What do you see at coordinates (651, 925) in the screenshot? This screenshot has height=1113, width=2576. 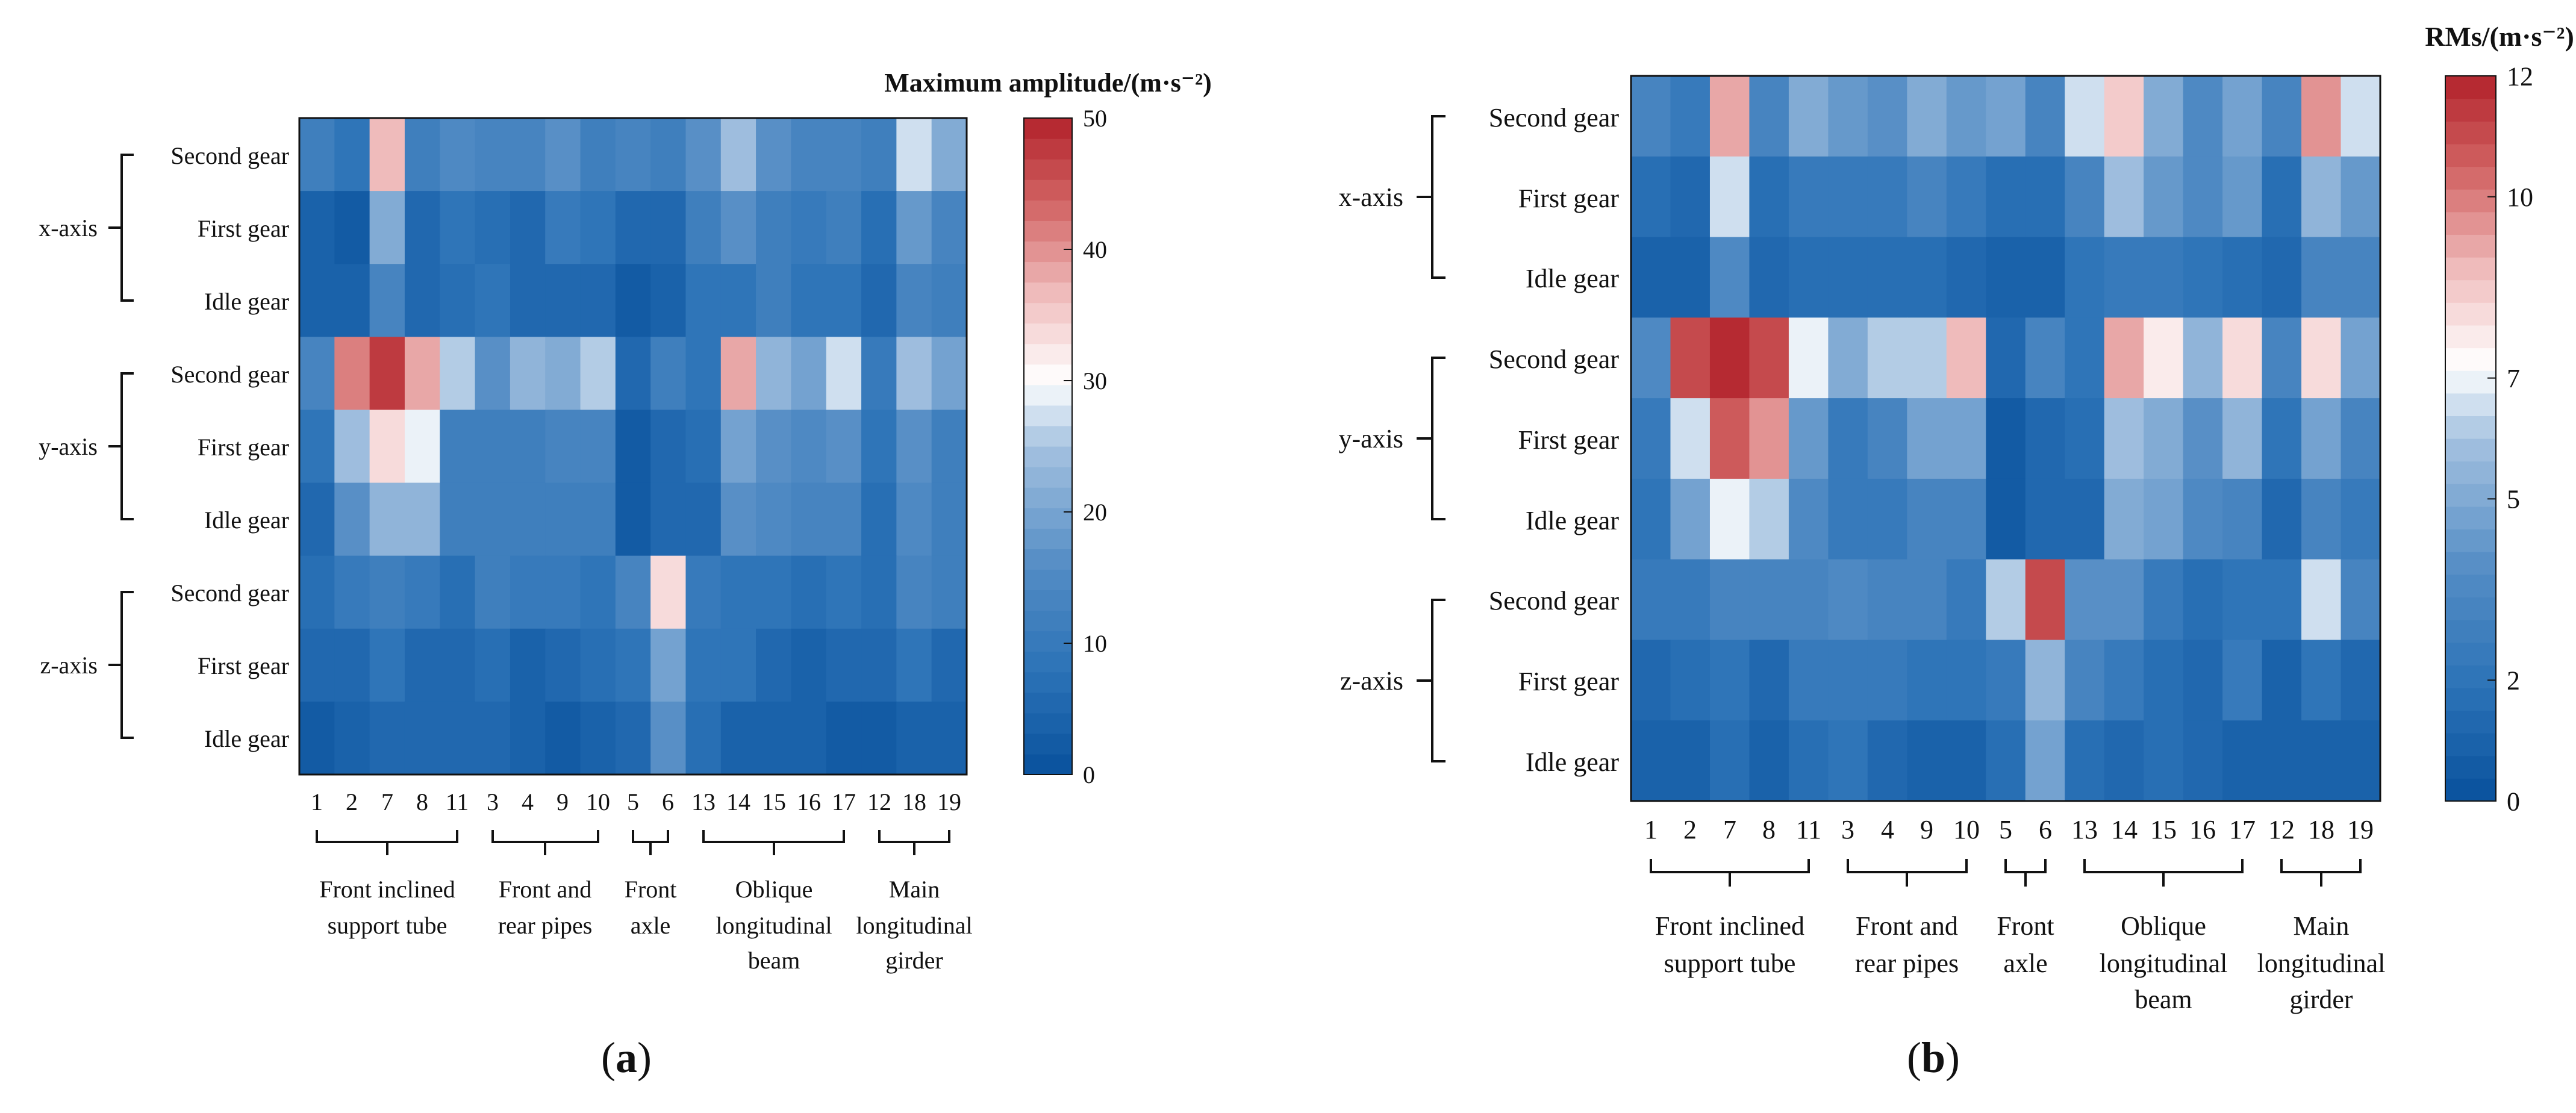 I see `a-group-label: axle` at bounding box center [651, 925].